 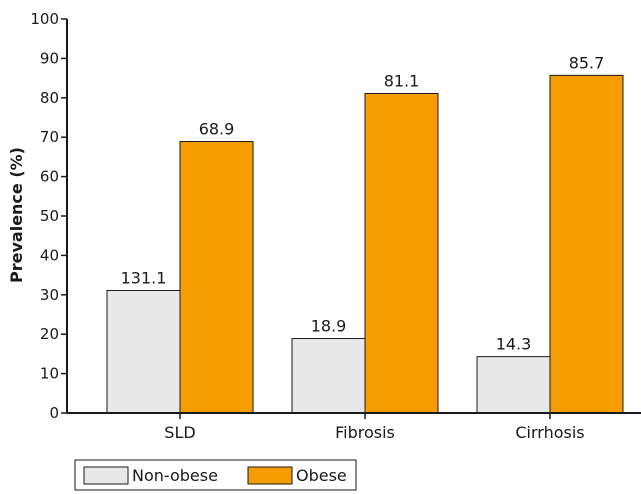 I want to click on bar-non-obese-fibrosis, so click(x=328, y=376).